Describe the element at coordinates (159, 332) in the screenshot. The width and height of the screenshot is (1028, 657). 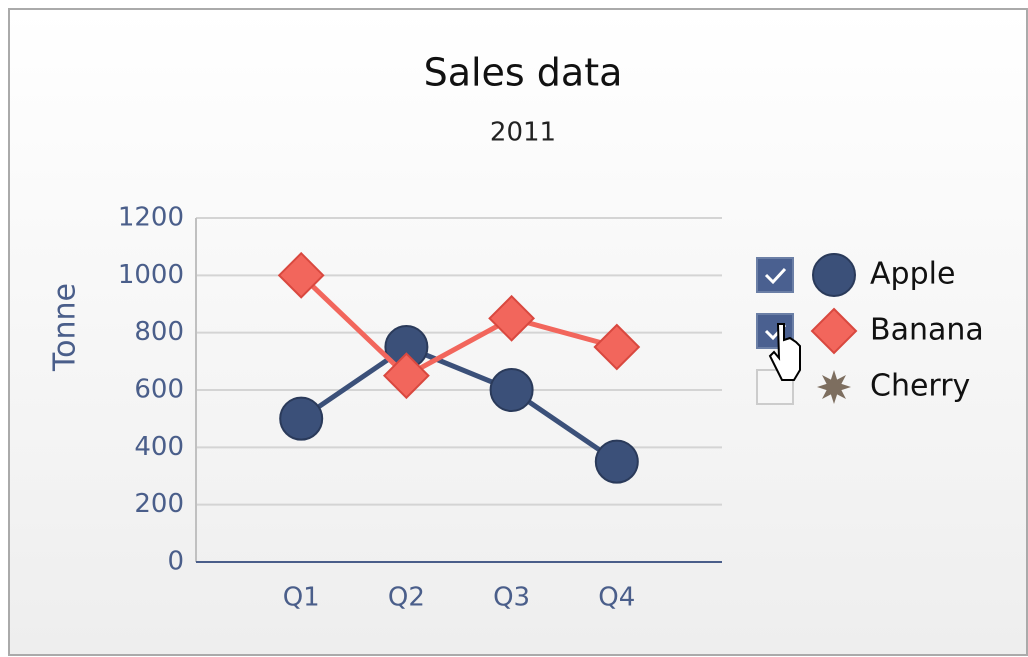
I see `y-tick-label: 800` at that location.